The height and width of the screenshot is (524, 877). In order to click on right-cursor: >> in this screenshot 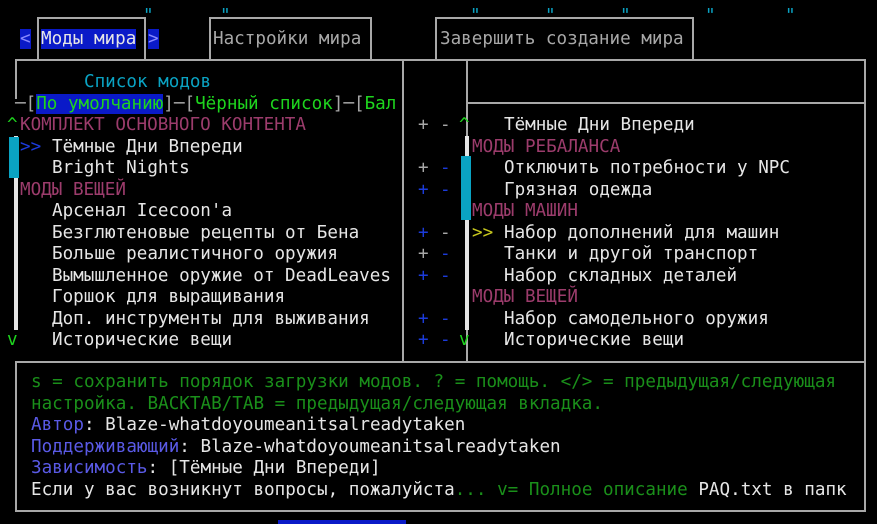, I will do `click(483, 232)`.